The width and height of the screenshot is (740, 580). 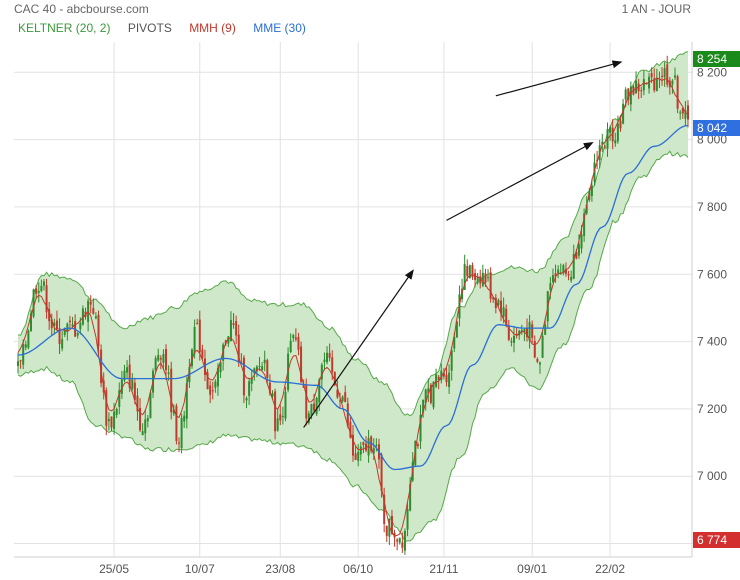 I want to click on high-badge: 8 254, so click(x=716, y=59).